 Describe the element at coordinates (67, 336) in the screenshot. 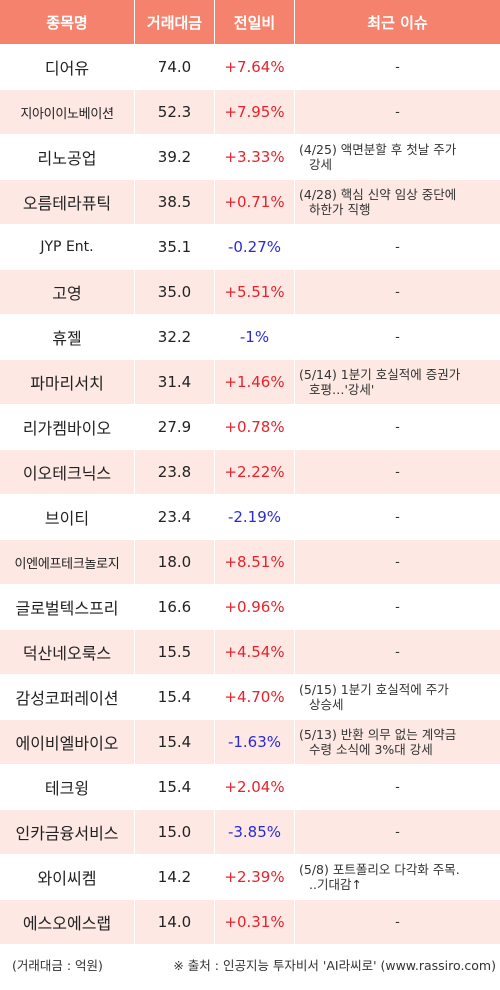

I see `stock-name-cell: 휴젤` at that location.